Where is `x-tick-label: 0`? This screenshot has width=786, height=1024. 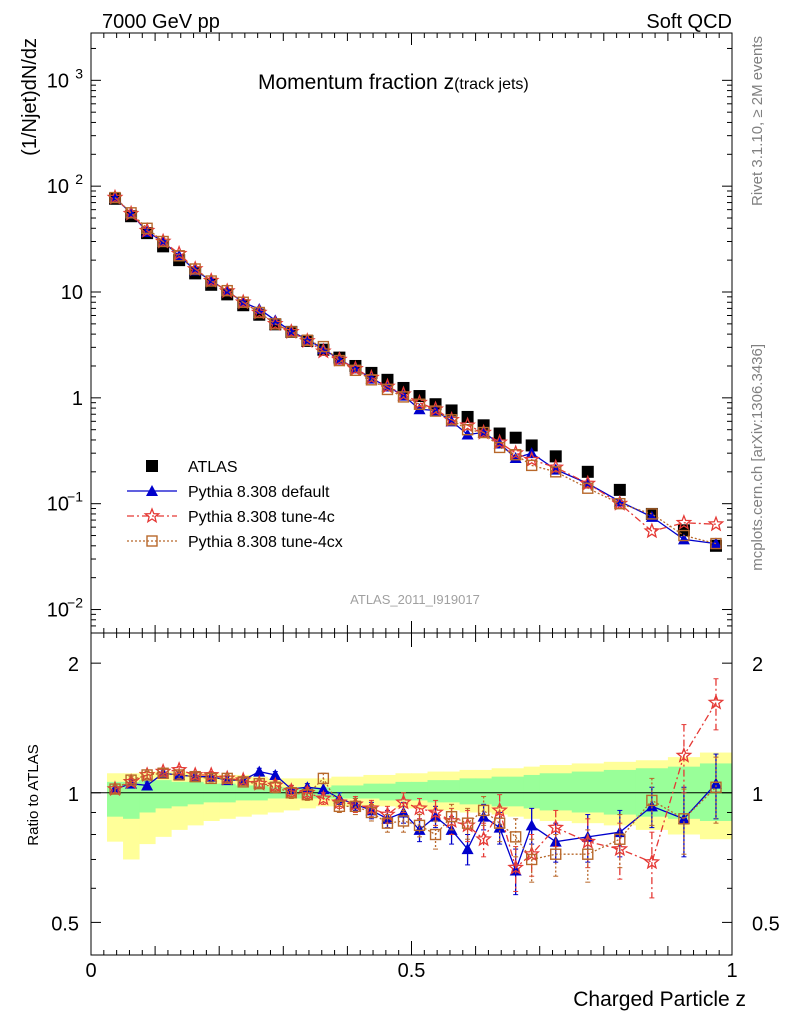
x-tick-label: 0 is located at coordinates (90, 971).